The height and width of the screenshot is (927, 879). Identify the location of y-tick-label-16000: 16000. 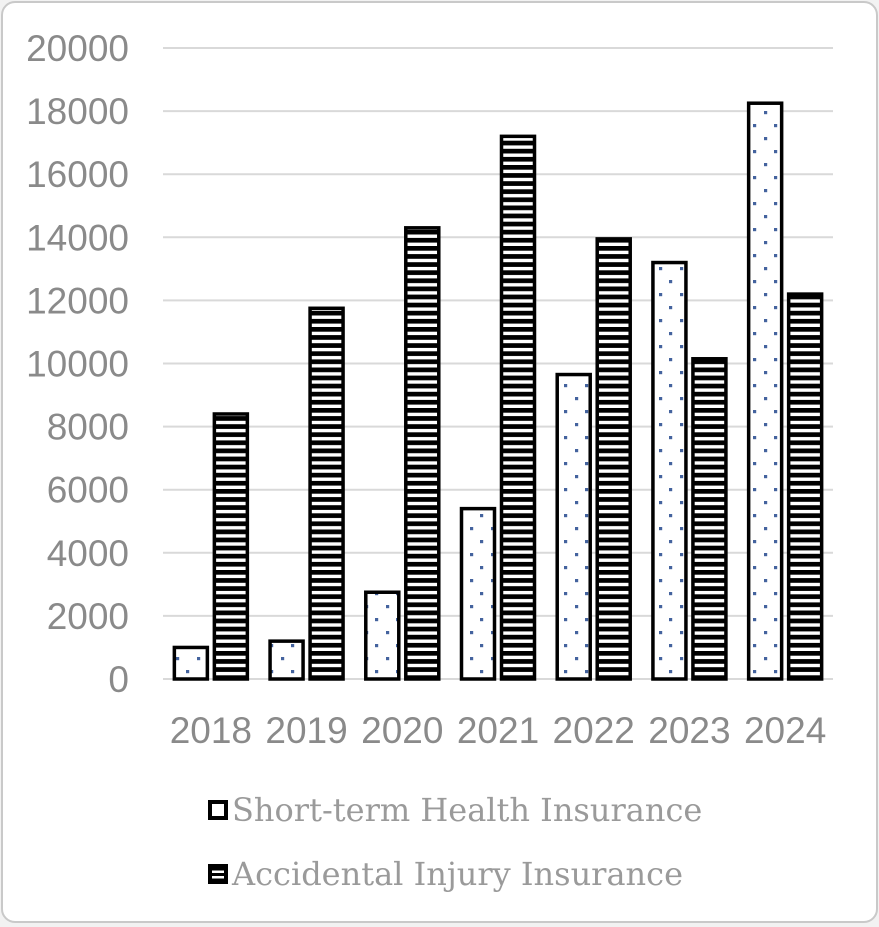
(77, 174).